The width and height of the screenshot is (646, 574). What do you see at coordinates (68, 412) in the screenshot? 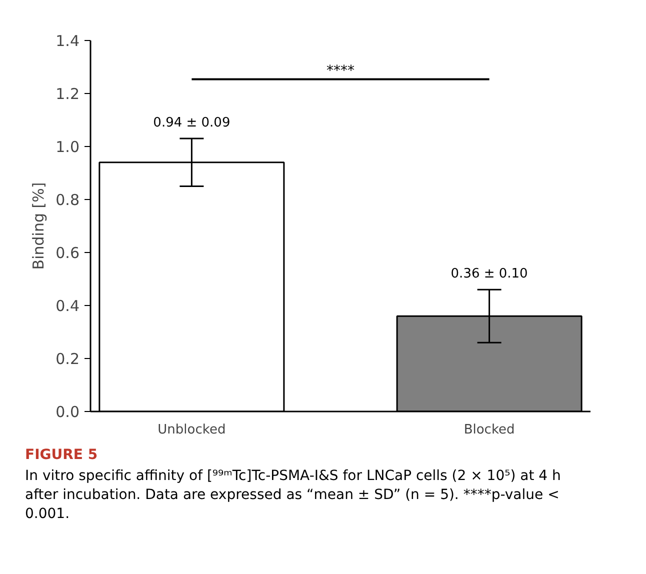
I see `y-tick-label: 0.0` at bounding box center [68, 412].